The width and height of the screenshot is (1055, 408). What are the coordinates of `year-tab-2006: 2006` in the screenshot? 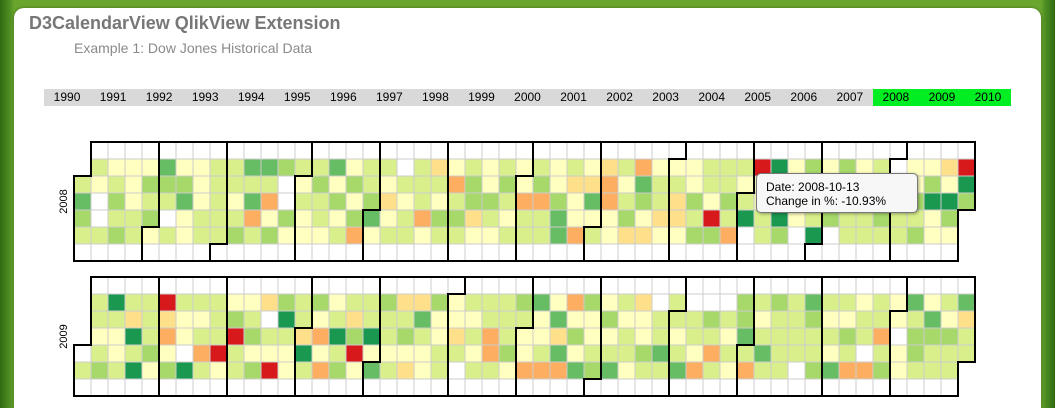 It's located at (804, 97).